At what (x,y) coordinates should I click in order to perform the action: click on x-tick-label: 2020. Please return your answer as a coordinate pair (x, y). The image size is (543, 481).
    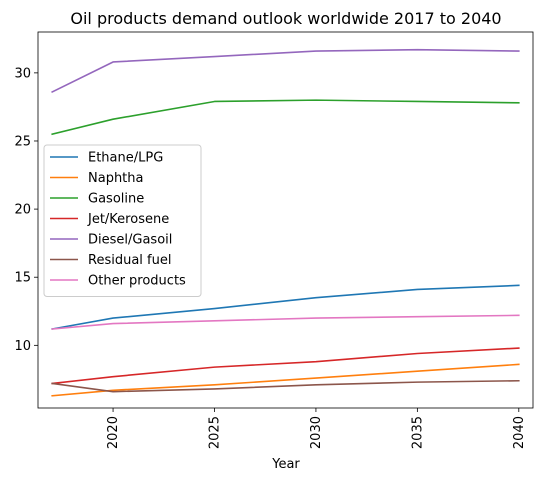
    Looking at the image, I should click on (113, 432).